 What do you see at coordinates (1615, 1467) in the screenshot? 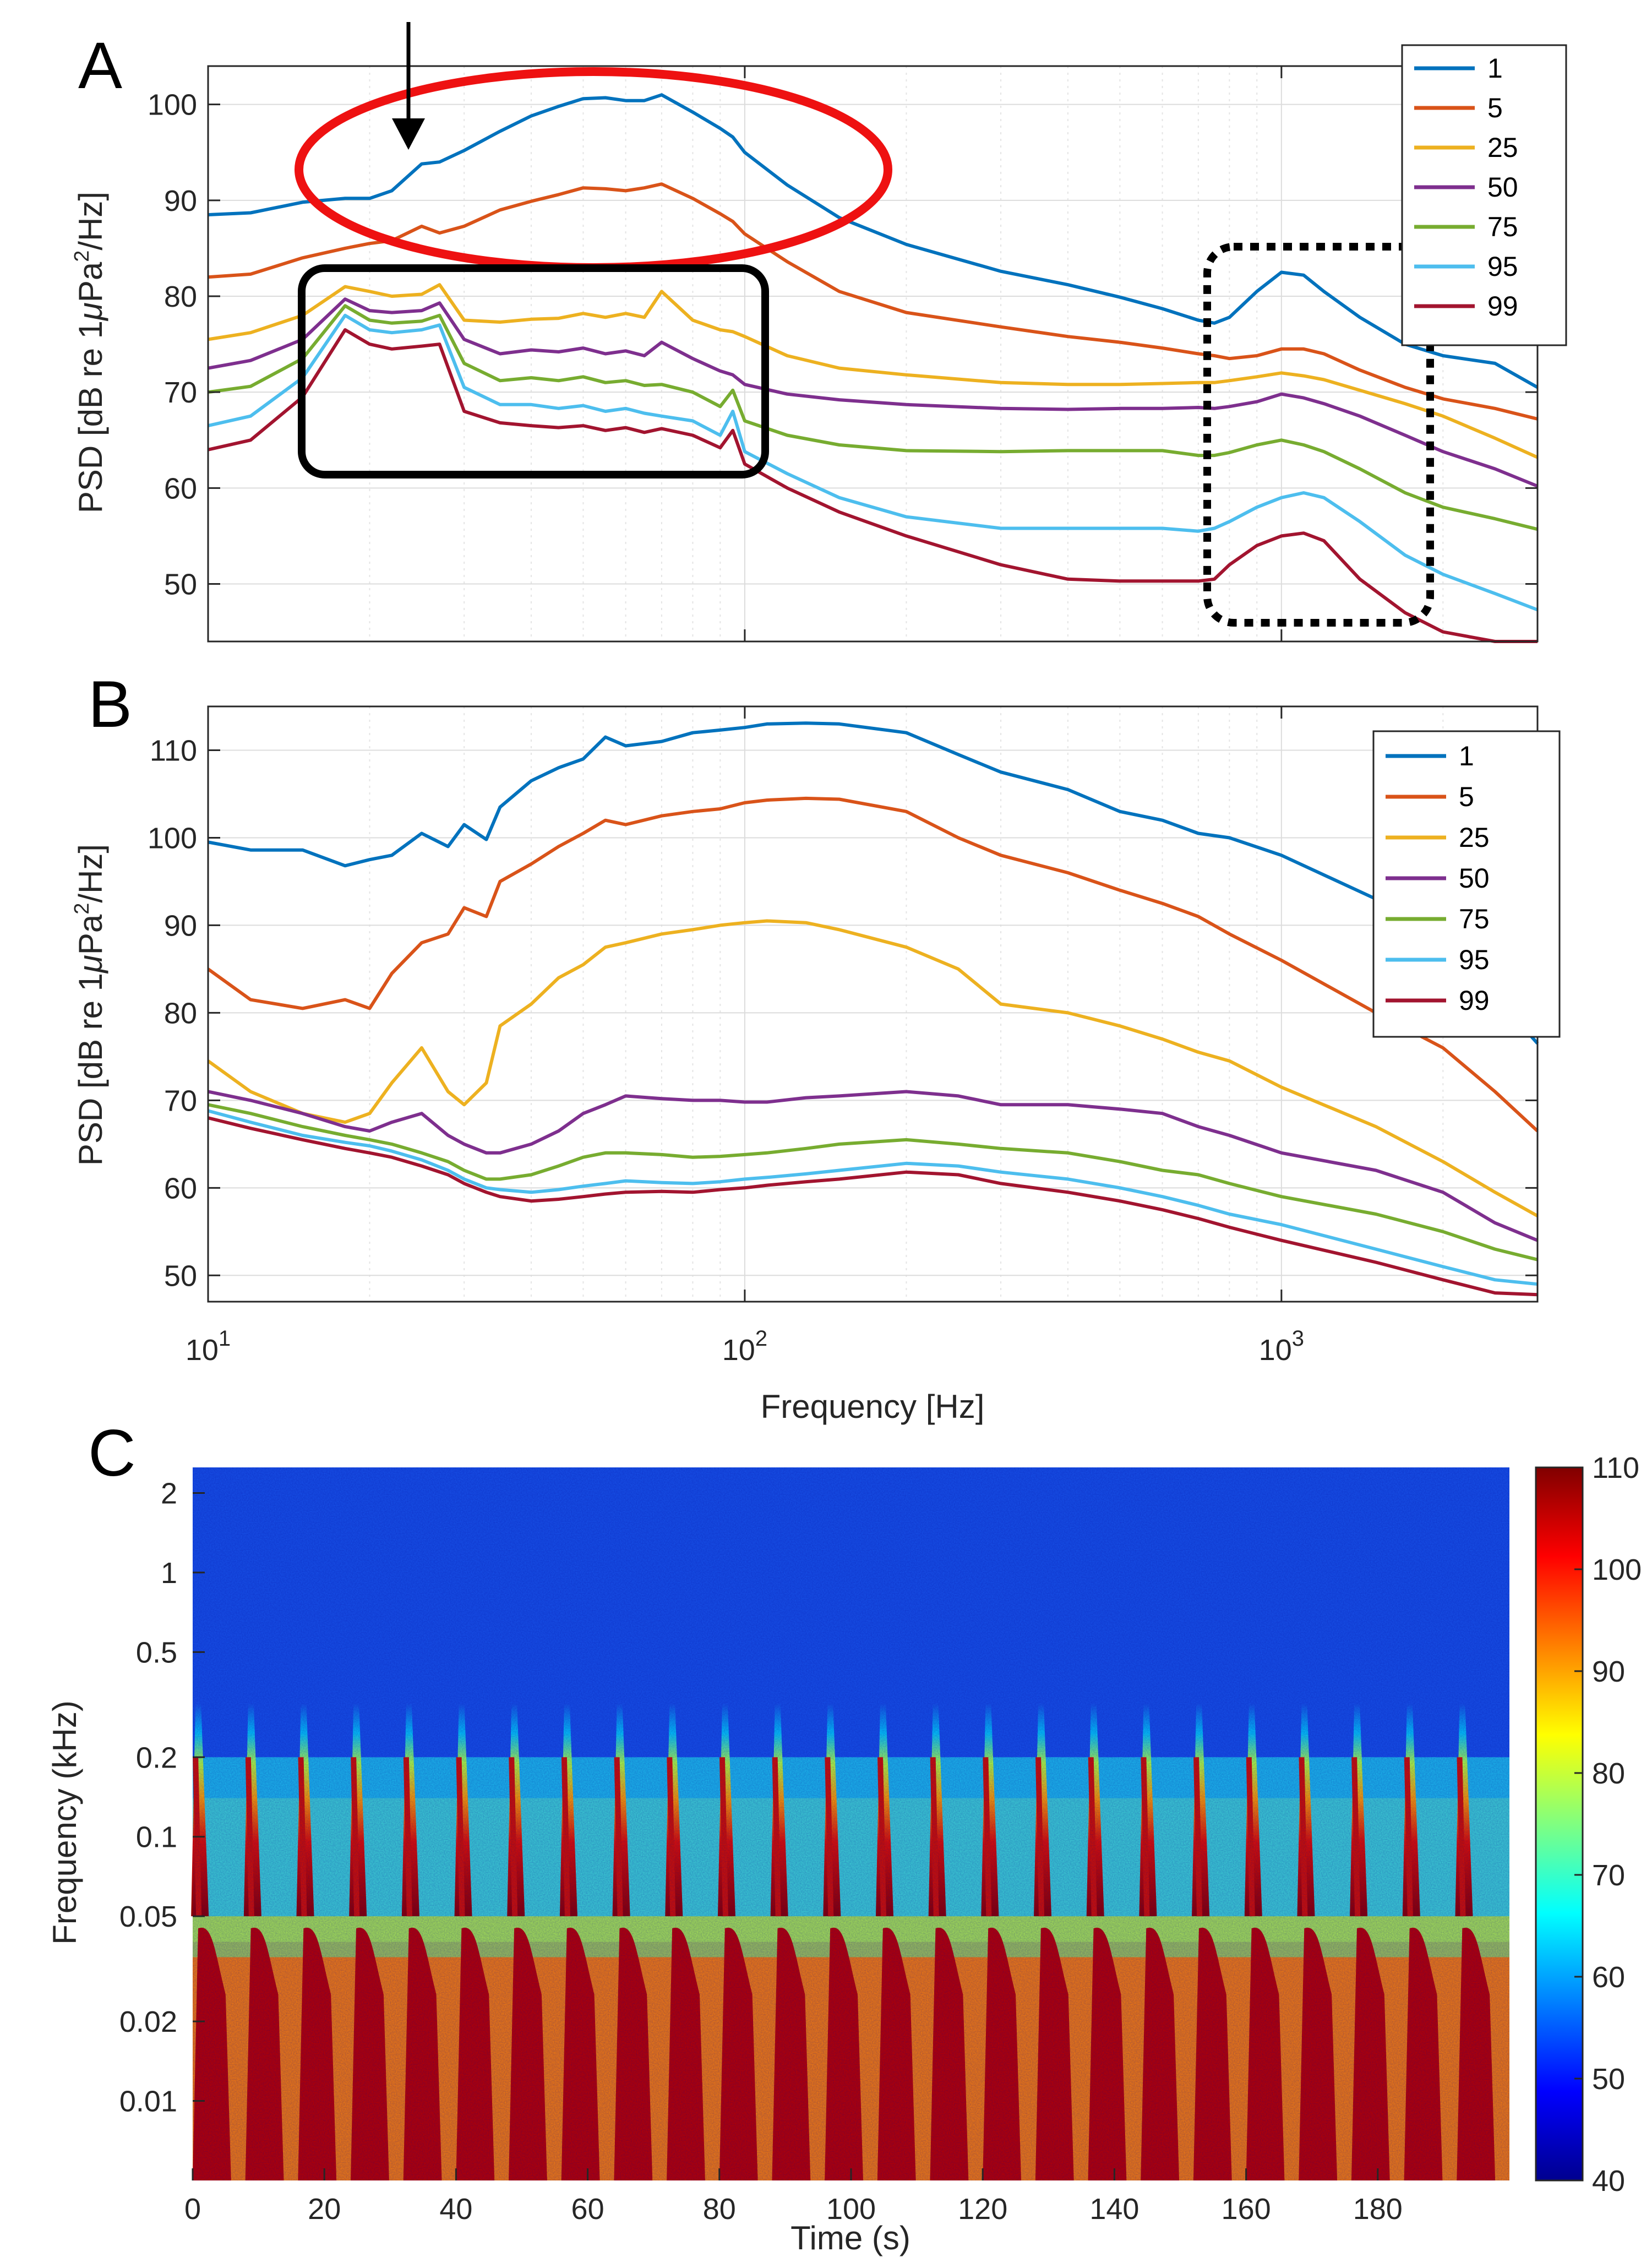
I see `colorbar-tick-label: 110` at bounding box center [1615, 1467].